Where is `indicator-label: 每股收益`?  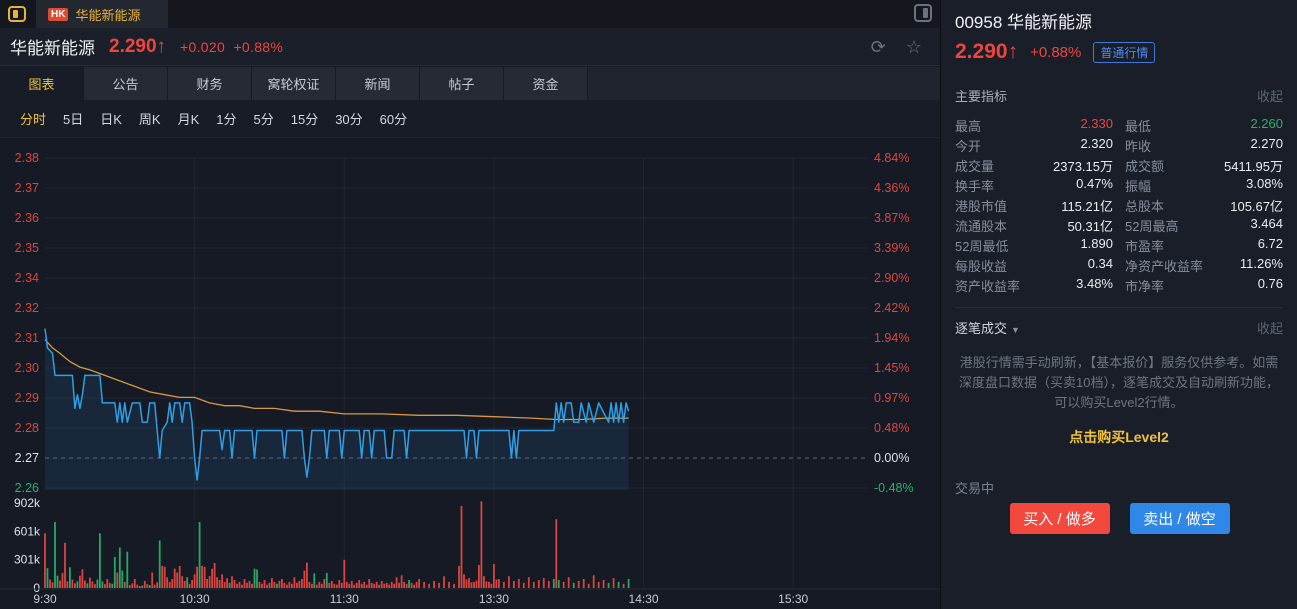 indicator-label: 每股收益 is located at coordinates (981, 266).